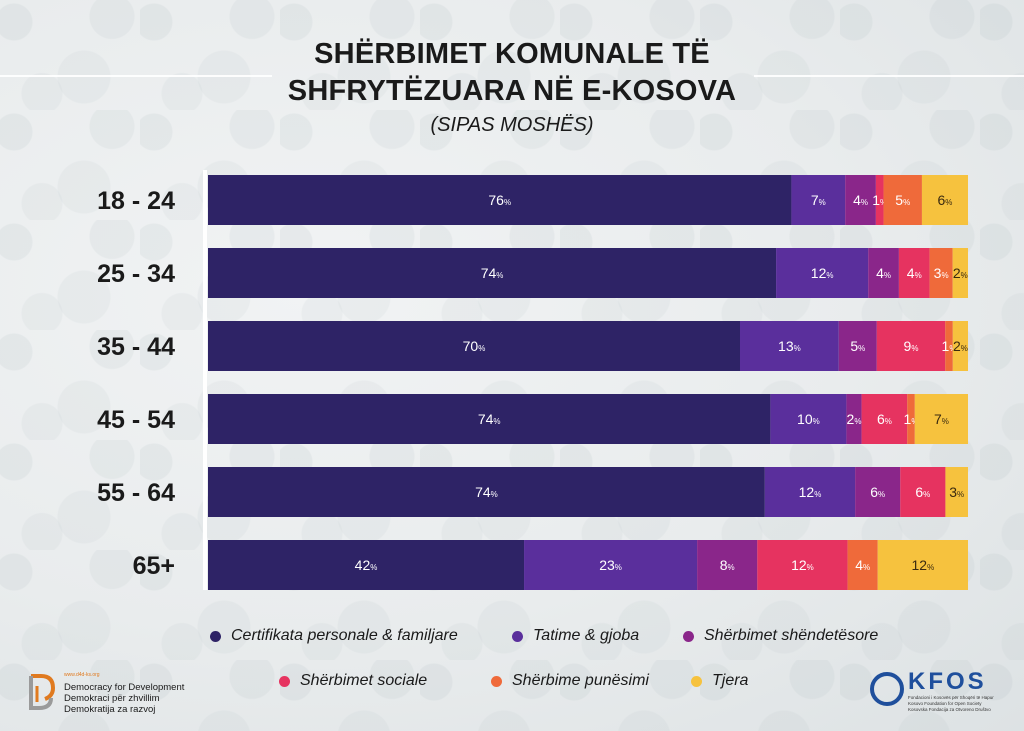  I want to click on category-label: 25 - 34, so click(136, 274).